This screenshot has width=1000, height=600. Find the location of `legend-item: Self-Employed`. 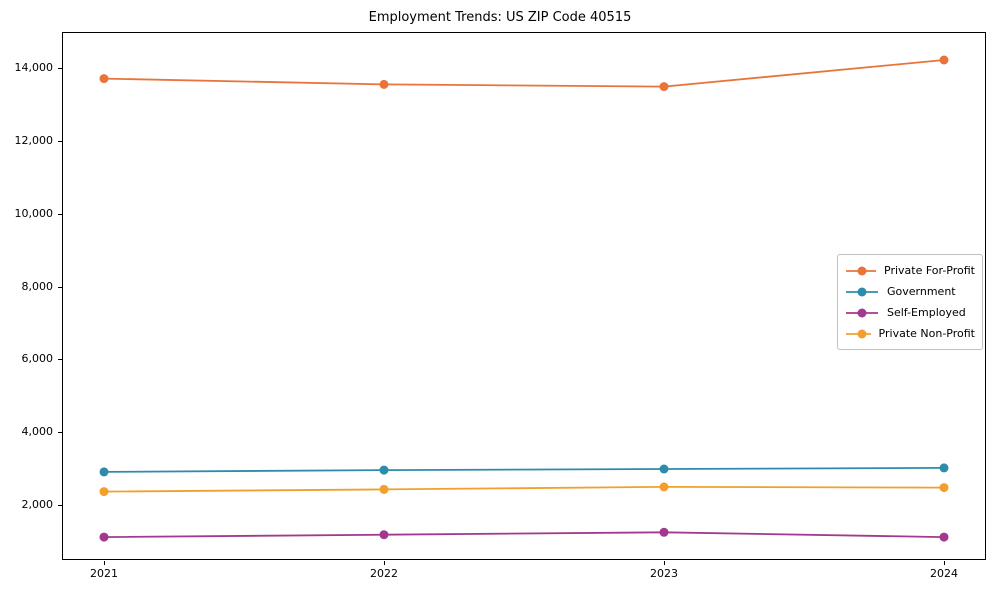

legend-item: Self-Employed is located at coordinates (910, 312).